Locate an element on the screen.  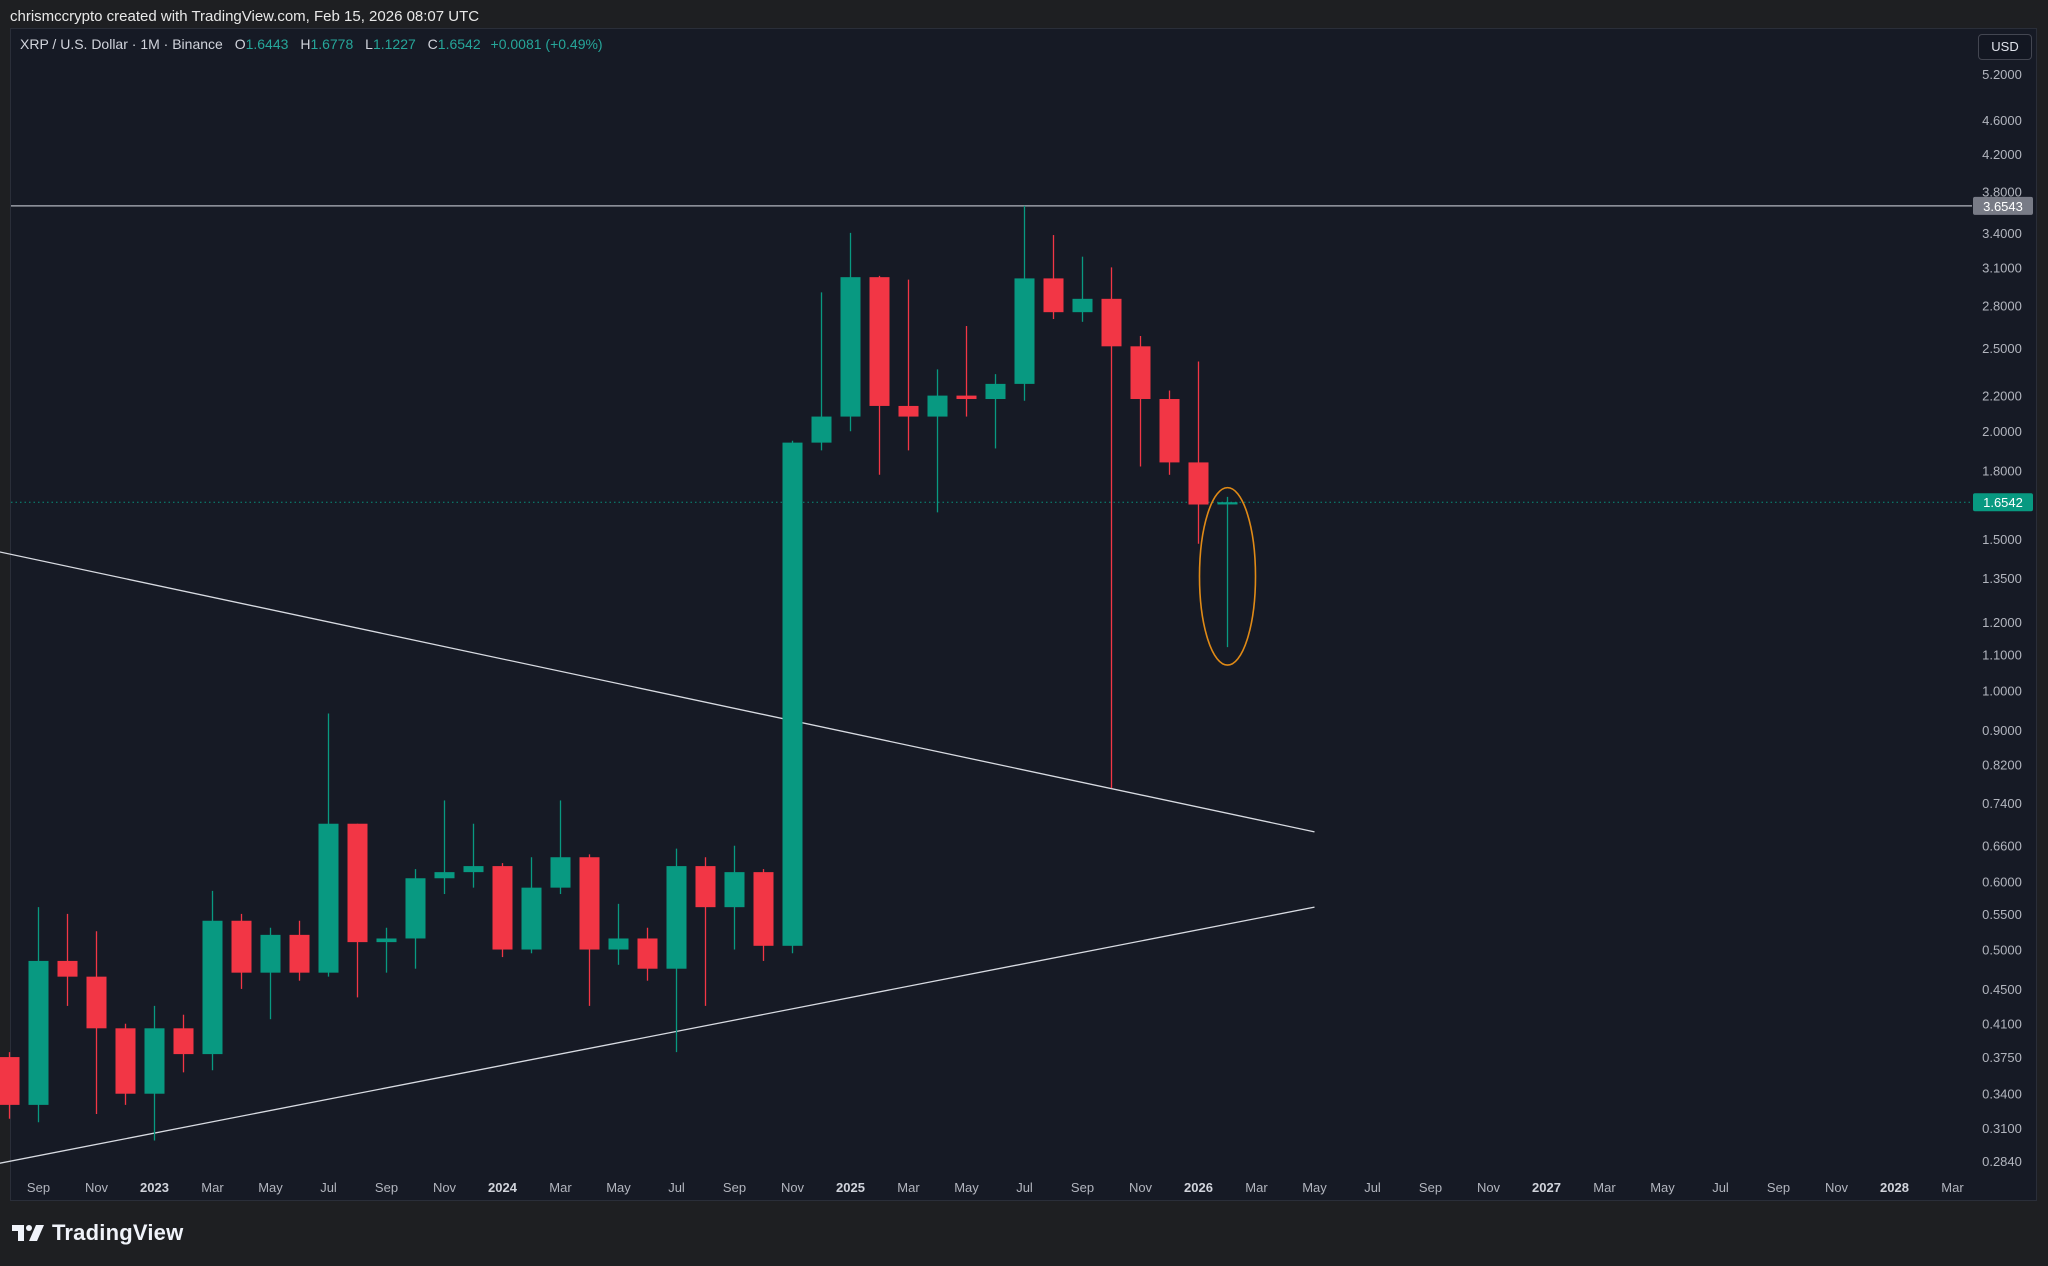
last-price-badge: 1.6542 is located at coordinates (2003, 502).